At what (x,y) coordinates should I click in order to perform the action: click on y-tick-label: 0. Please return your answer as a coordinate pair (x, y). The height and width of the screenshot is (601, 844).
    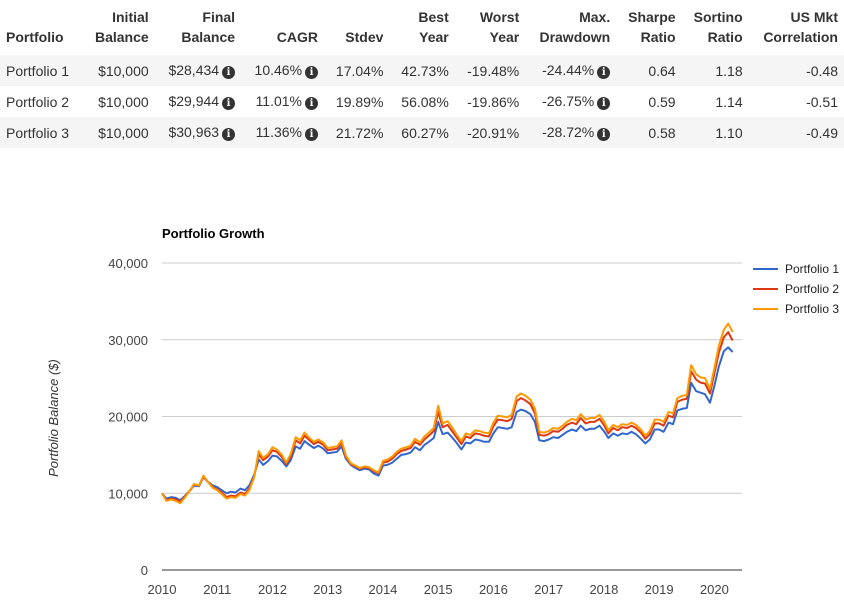
    Looking at the image, I should click on (144, 570).